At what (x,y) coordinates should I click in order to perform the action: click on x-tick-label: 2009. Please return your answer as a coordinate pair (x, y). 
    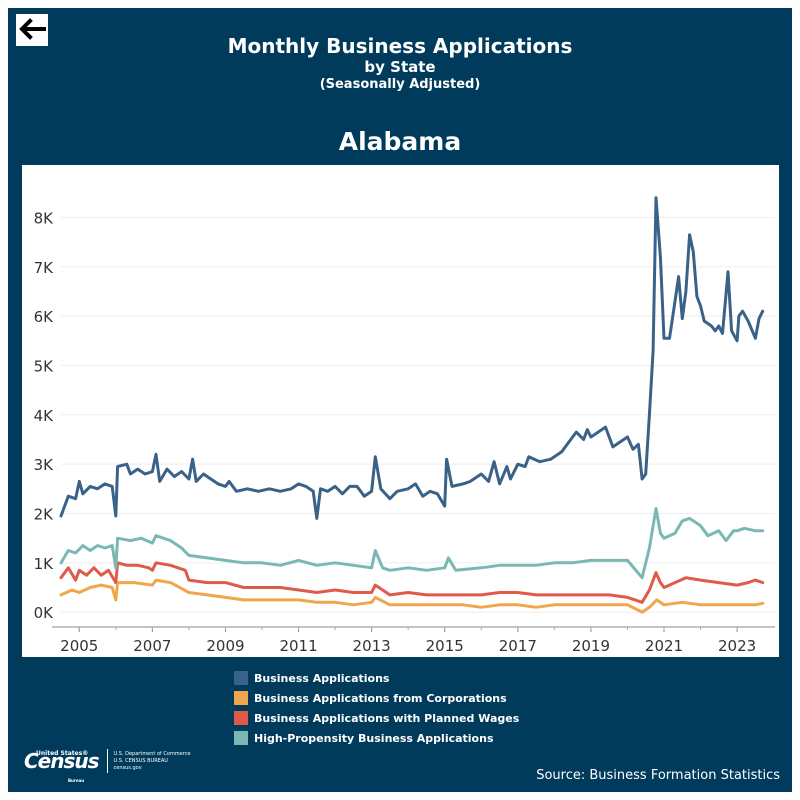
    Looking at the image, I should click on (225, 646).